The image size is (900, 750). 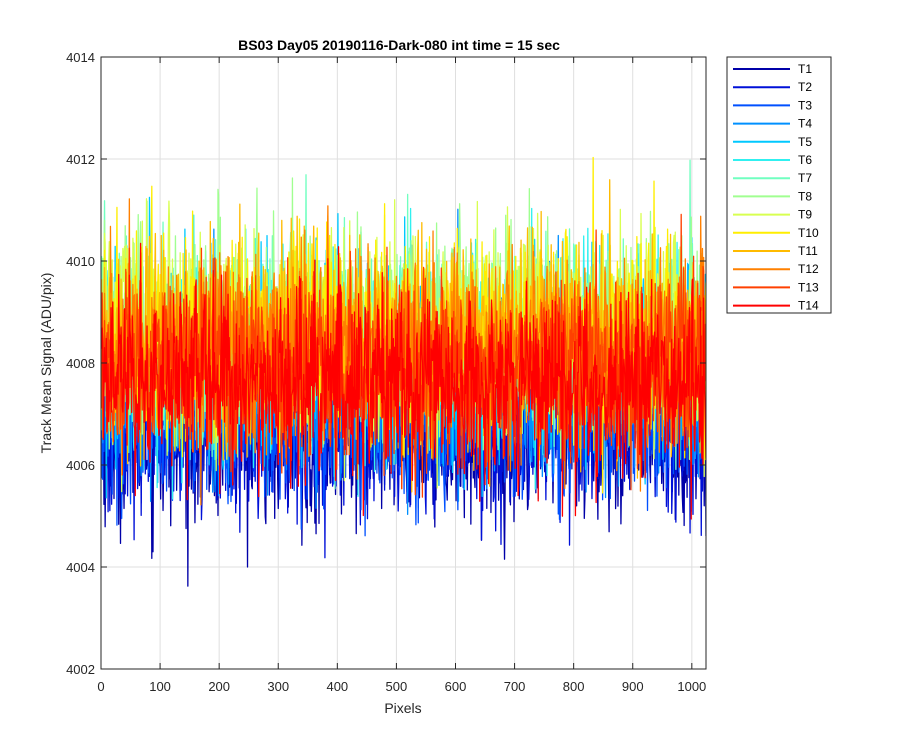 I want to click on legend-label-t2: T2, so click(x=805, y=87).